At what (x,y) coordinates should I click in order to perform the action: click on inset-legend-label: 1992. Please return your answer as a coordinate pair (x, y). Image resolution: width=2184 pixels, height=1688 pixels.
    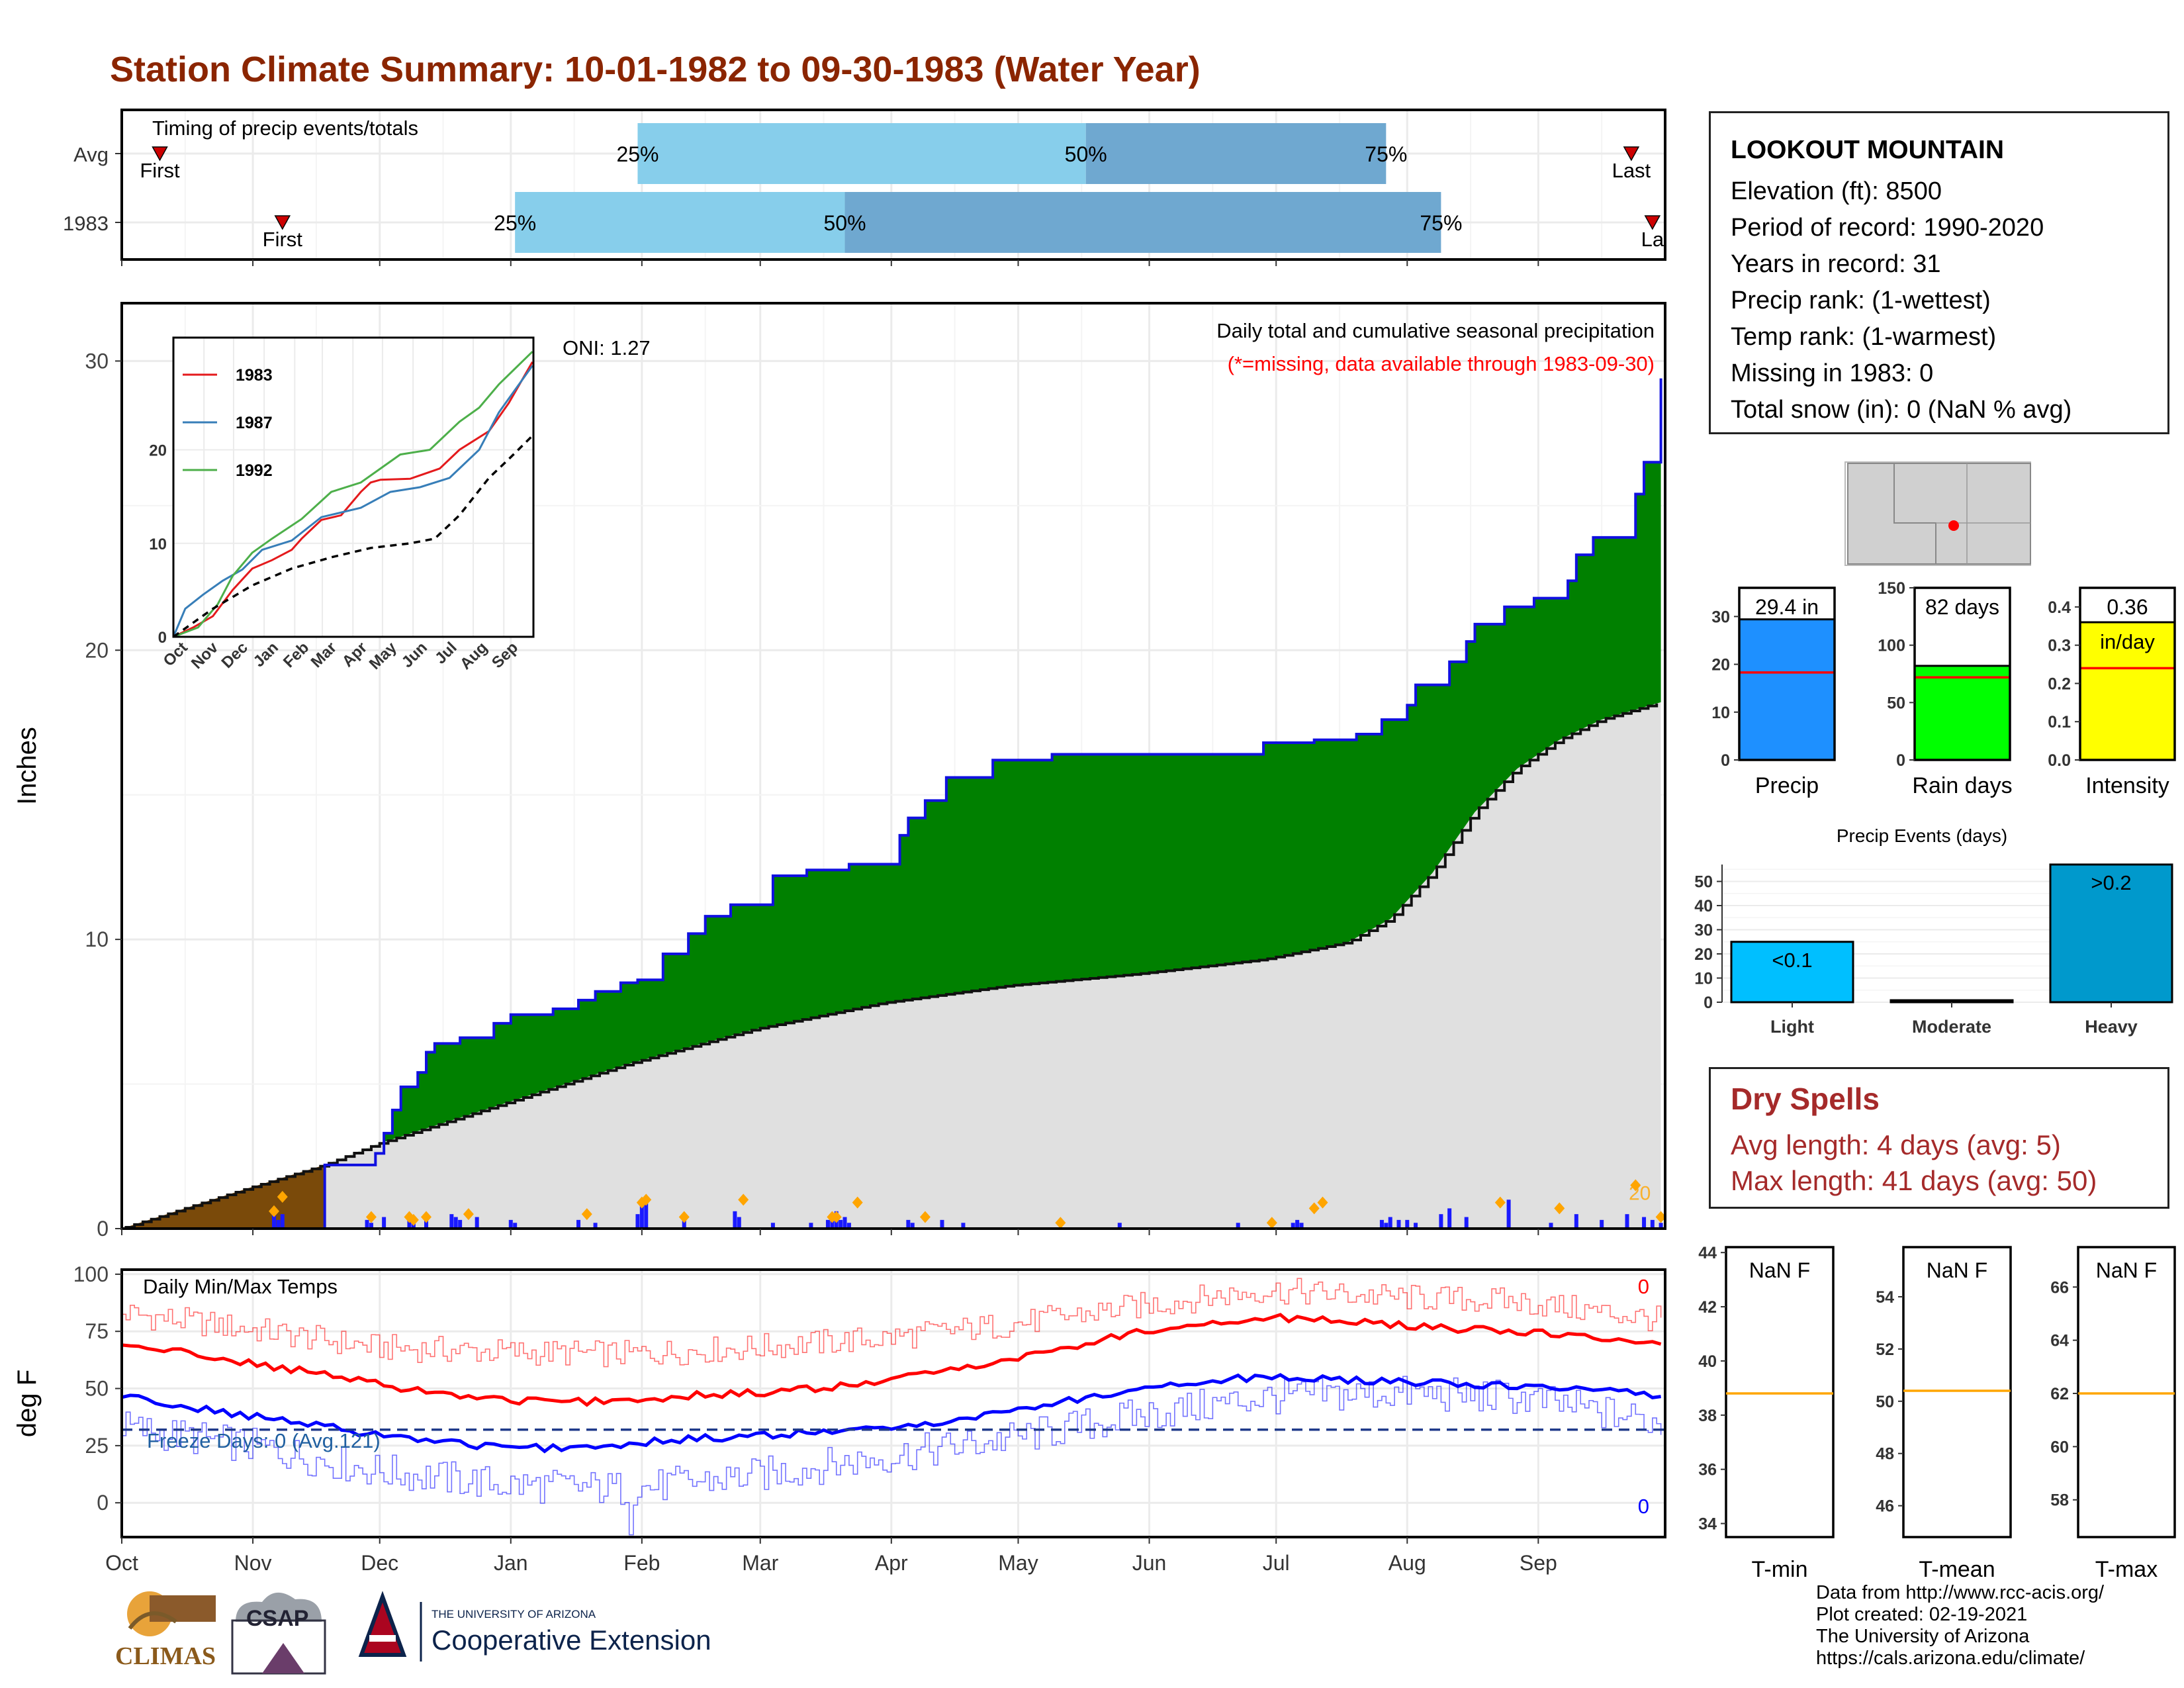
    Looking at the image, I should click on (255, 470).